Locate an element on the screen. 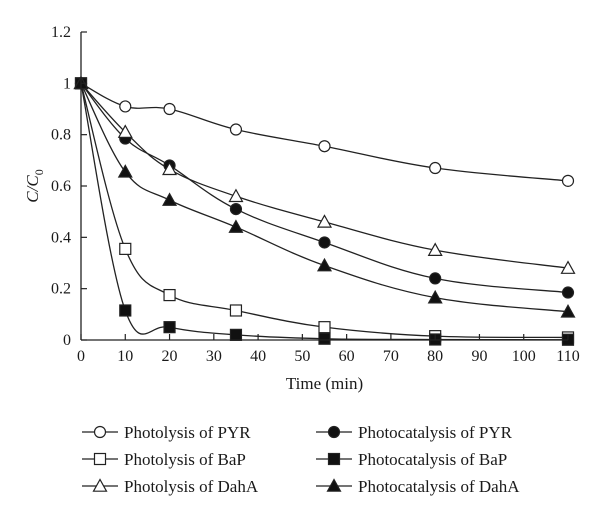 The height and width of the screenshot is (515, 600). legend-label: Photolysis of BaP is located at coordinates (185, 459).